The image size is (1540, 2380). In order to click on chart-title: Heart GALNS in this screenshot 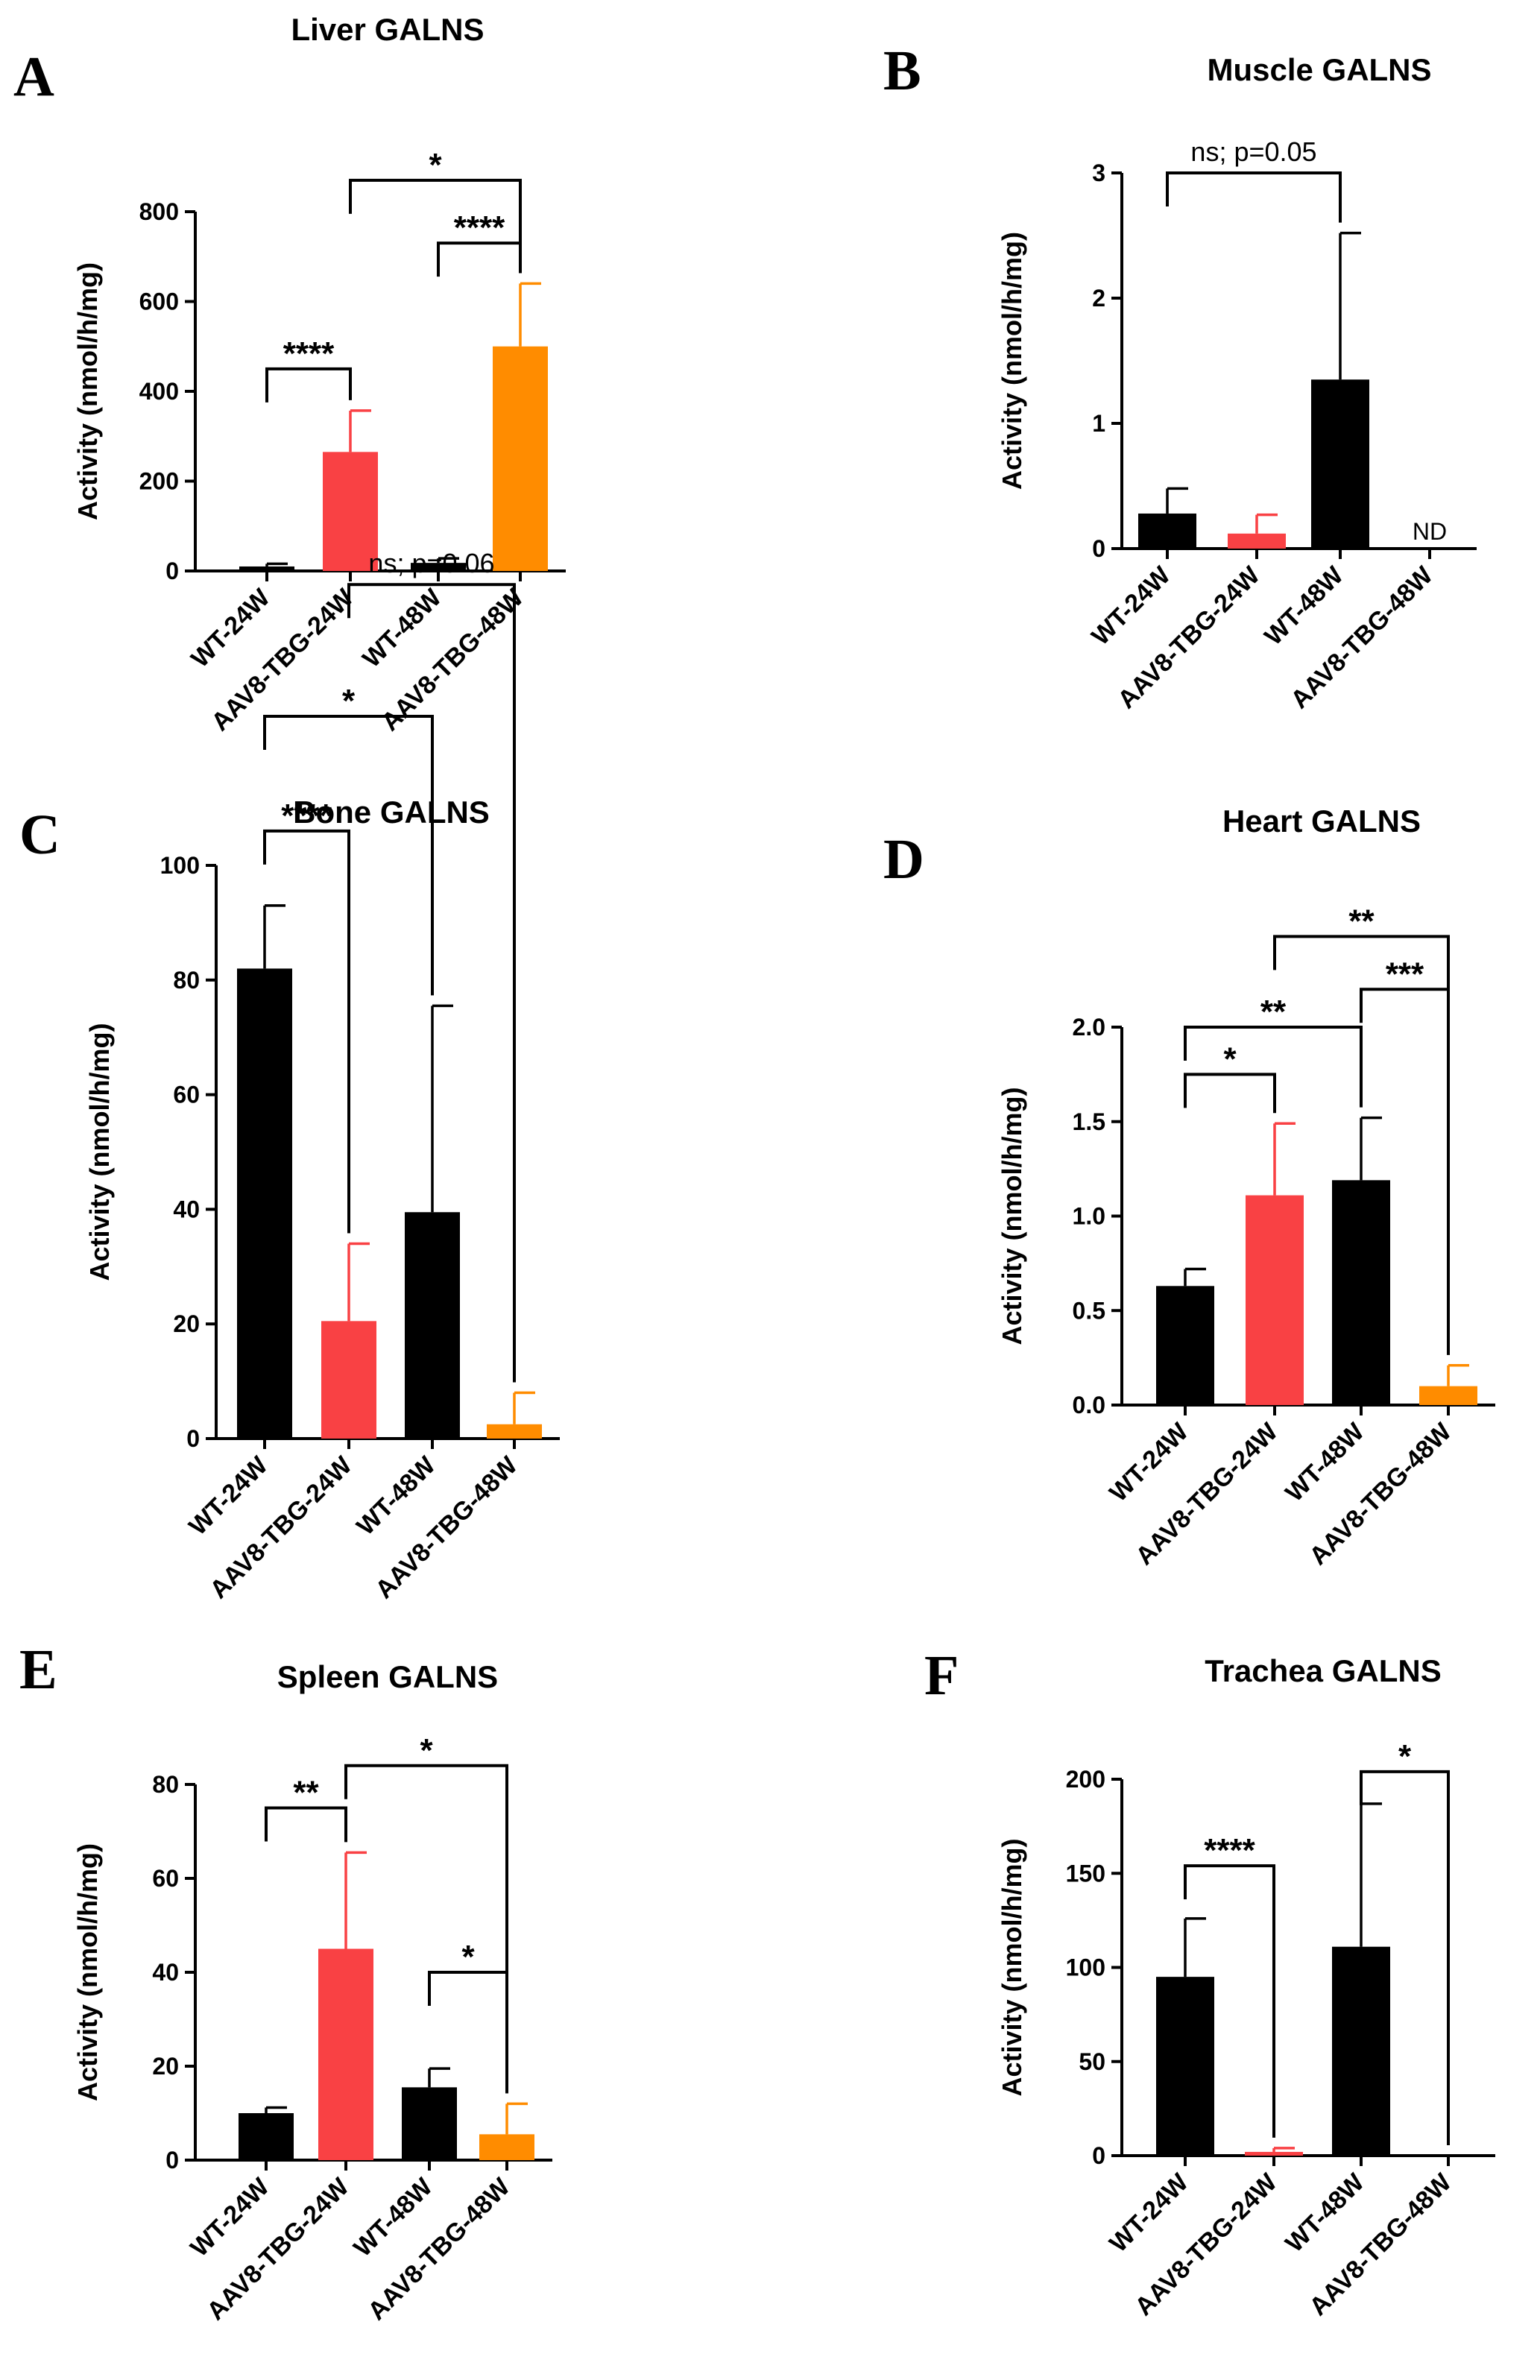, I will do `click(1321, 821)`.